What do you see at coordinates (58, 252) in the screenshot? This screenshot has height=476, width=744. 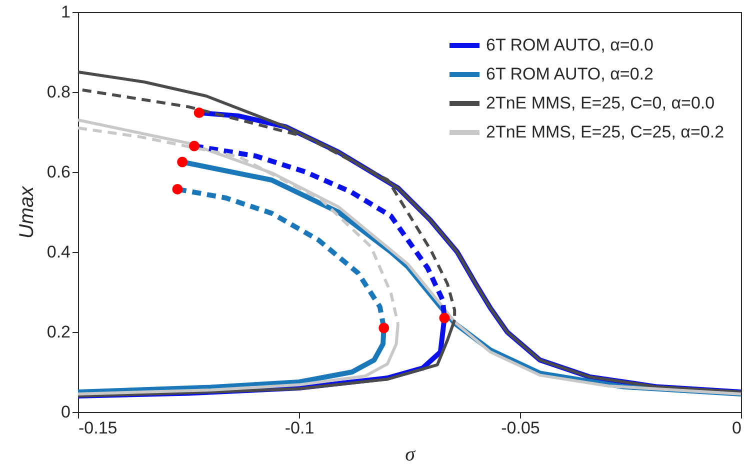 I see `y-tick-label: 0.4` at bounding box center [58, 252].